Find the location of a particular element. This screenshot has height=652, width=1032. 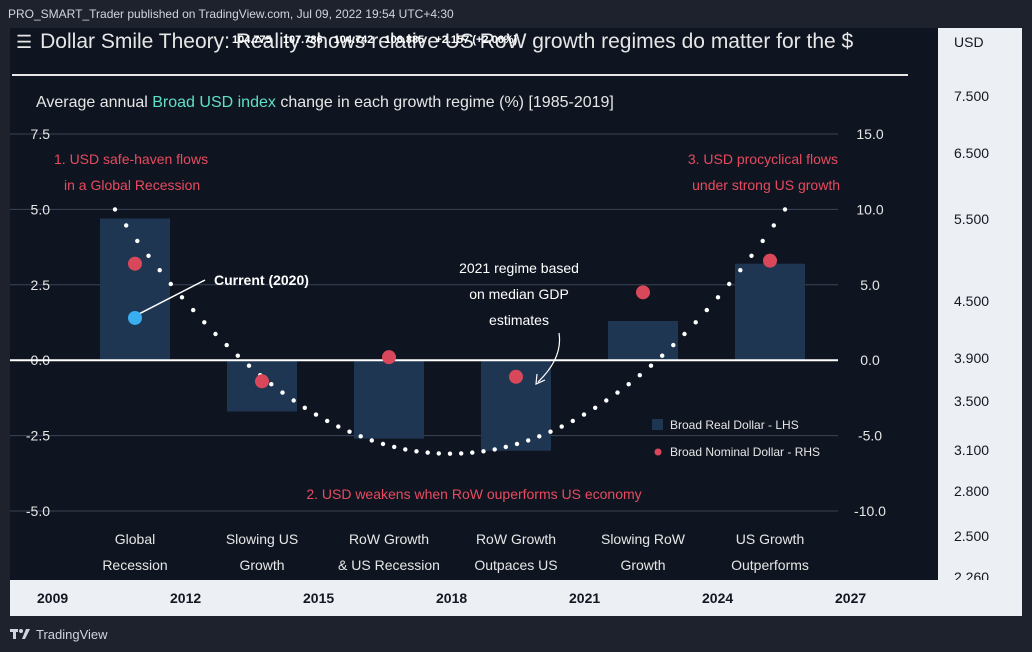

ohlc-close: 106.885 is located at coordinates (404, 40).